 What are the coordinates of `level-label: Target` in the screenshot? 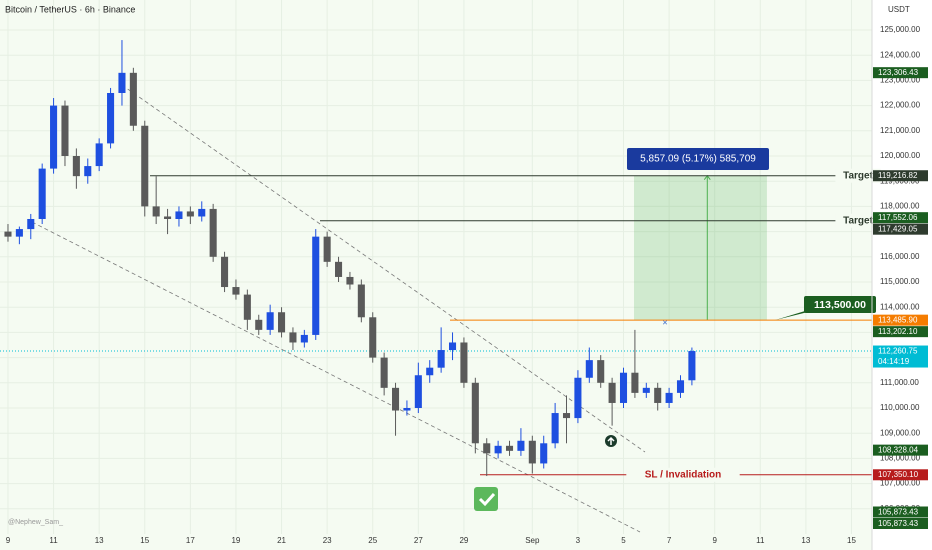 It's located at (858, 175).